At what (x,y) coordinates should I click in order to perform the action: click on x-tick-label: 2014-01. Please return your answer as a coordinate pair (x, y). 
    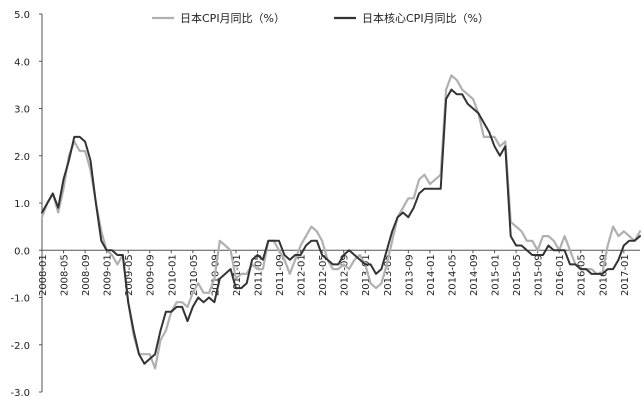
    Looking at the image, I should click on (431, 275).